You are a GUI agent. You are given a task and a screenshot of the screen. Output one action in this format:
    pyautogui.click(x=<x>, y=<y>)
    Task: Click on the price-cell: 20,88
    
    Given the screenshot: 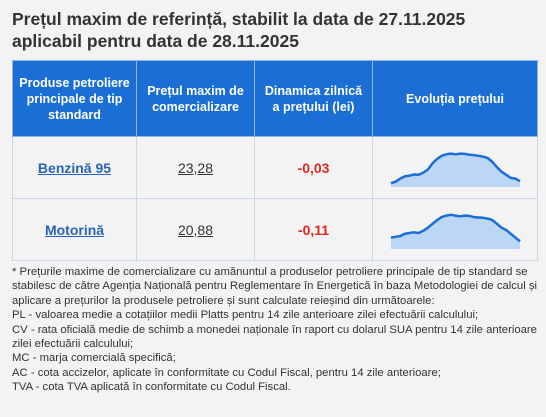 What is the action you would take?
    pyautogui.click(x=195, y=229)
    